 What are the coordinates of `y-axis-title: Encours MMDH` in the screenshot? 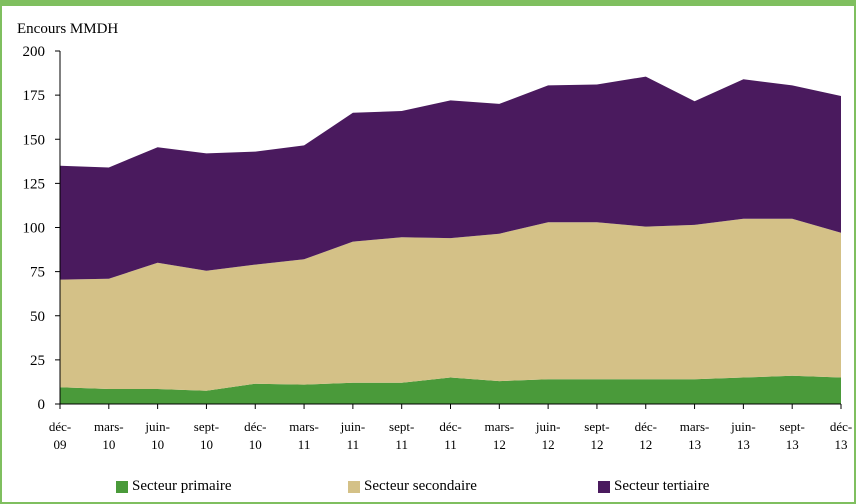 It's located at (67, 29).